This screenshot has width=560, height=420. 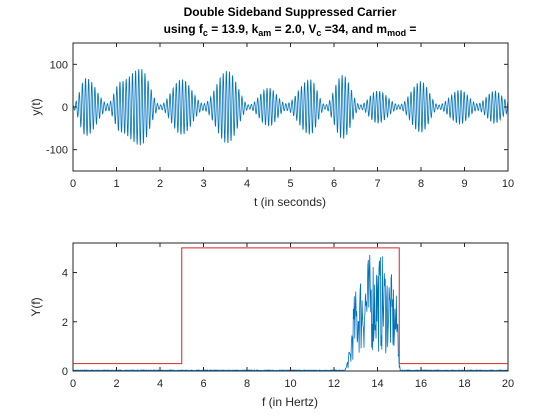 I want to click on x-tick-label: 20, so click(x=508, y=384).